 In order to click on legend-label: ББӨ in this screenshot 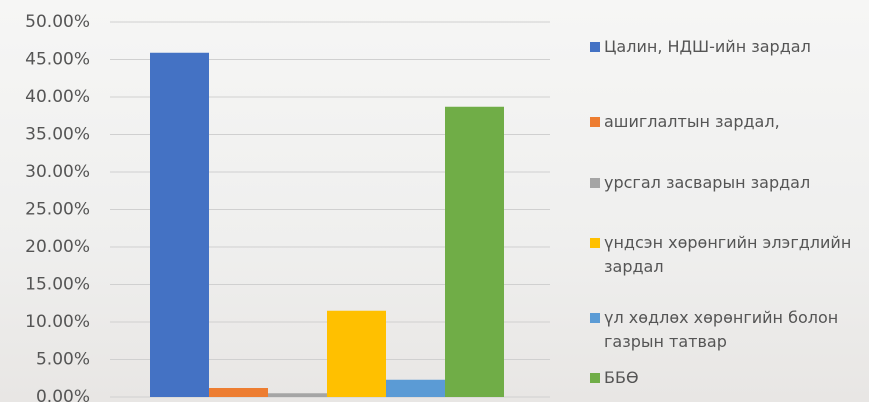, I will do `click(621, 377)`.